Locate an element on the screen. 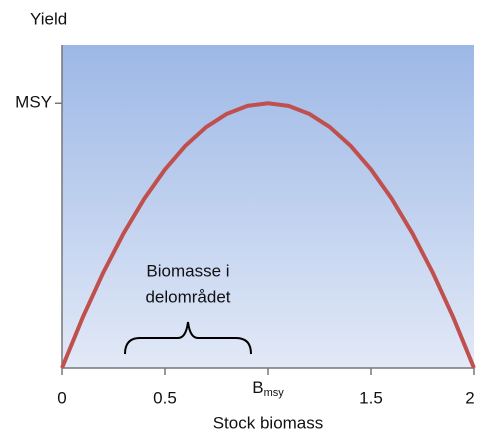 This screenshot has height=437, width=478. x-tick-label: 0 is located at coordinates (61, 397).